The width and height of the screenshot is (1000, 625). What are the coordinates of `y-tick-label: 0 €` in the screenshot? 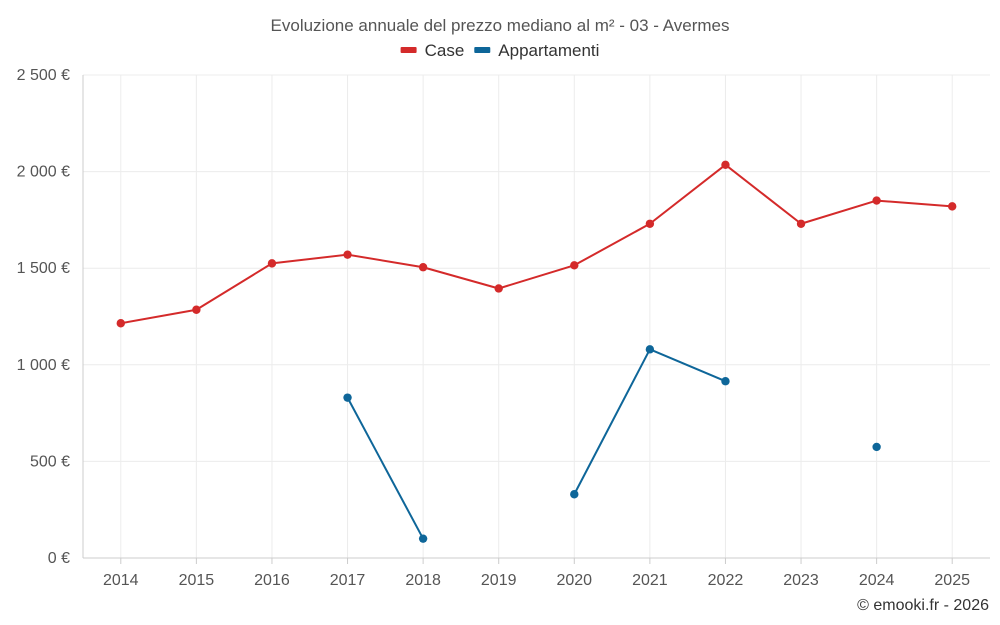 It's located at (59, 558).